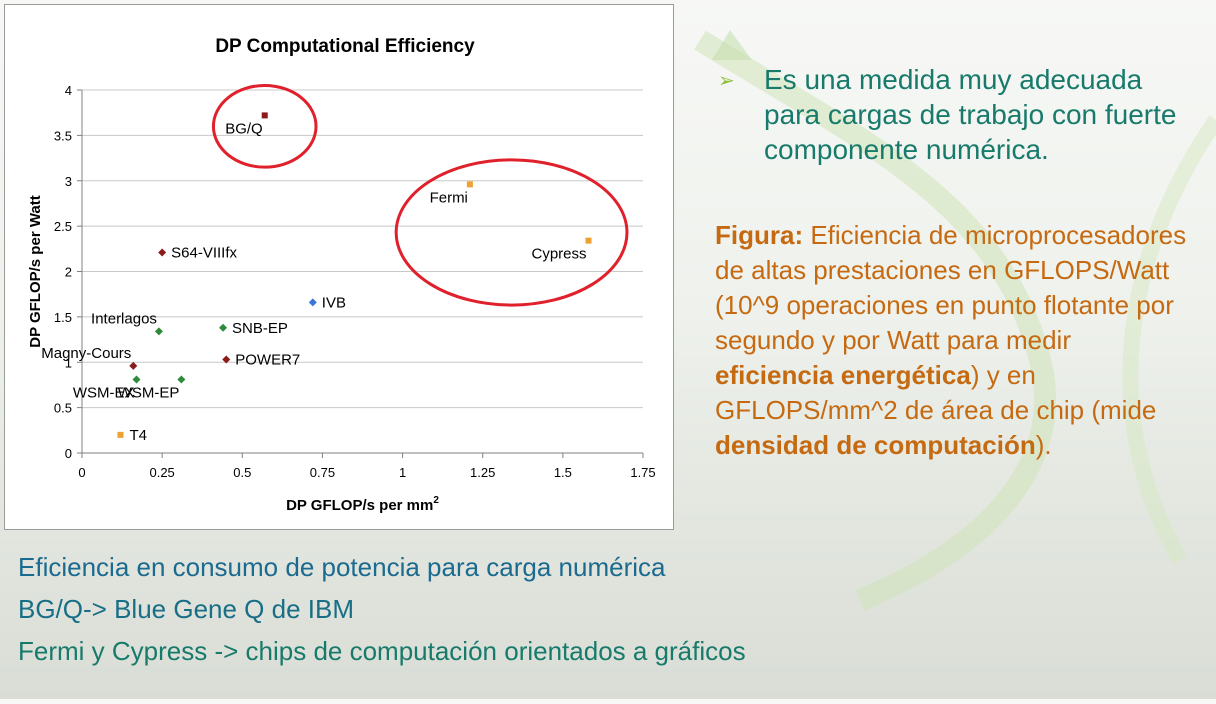 This screenshot has height=704, width=1216. What do you see at coordinates (149, 392) in the screenshot?
I see `point-label-wsm-ep: WSM-EP` at bounding box center [149, 392].